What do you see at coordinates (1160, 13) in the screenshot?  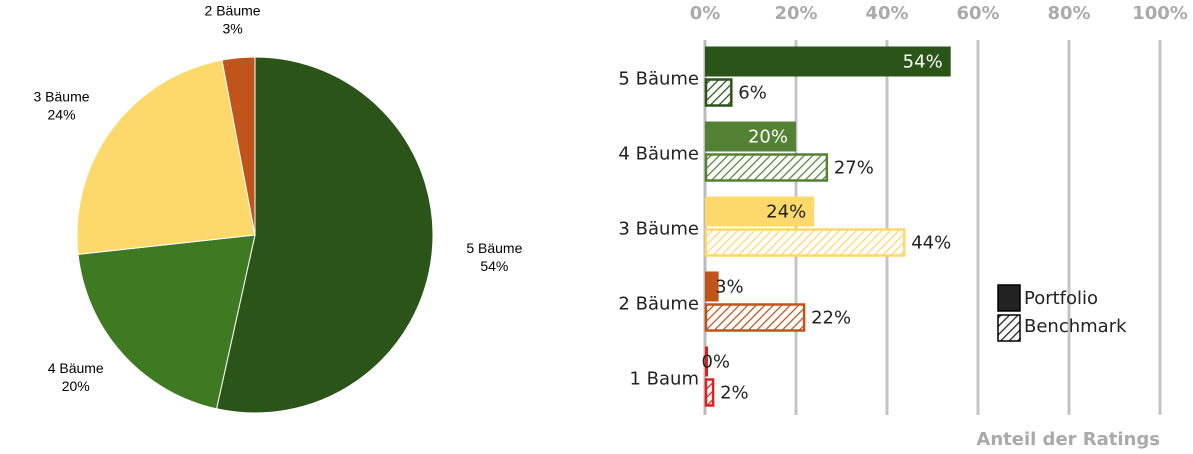 I see `x-tick-label: 100%` at bounding box center [1160, 13].